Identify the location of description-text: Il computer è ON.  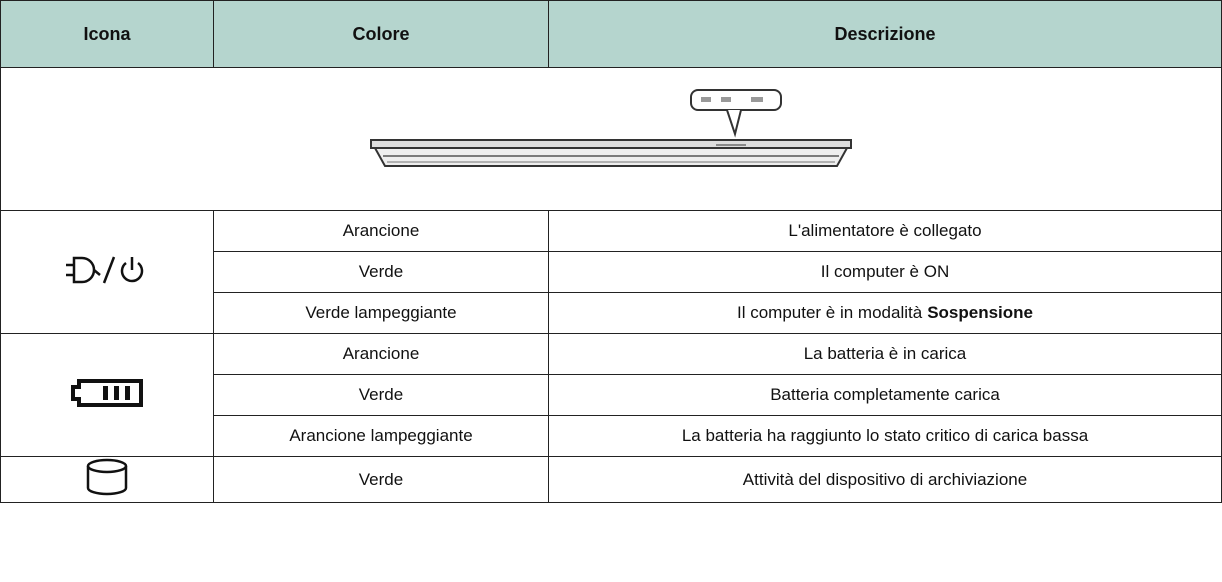
(885, 271).